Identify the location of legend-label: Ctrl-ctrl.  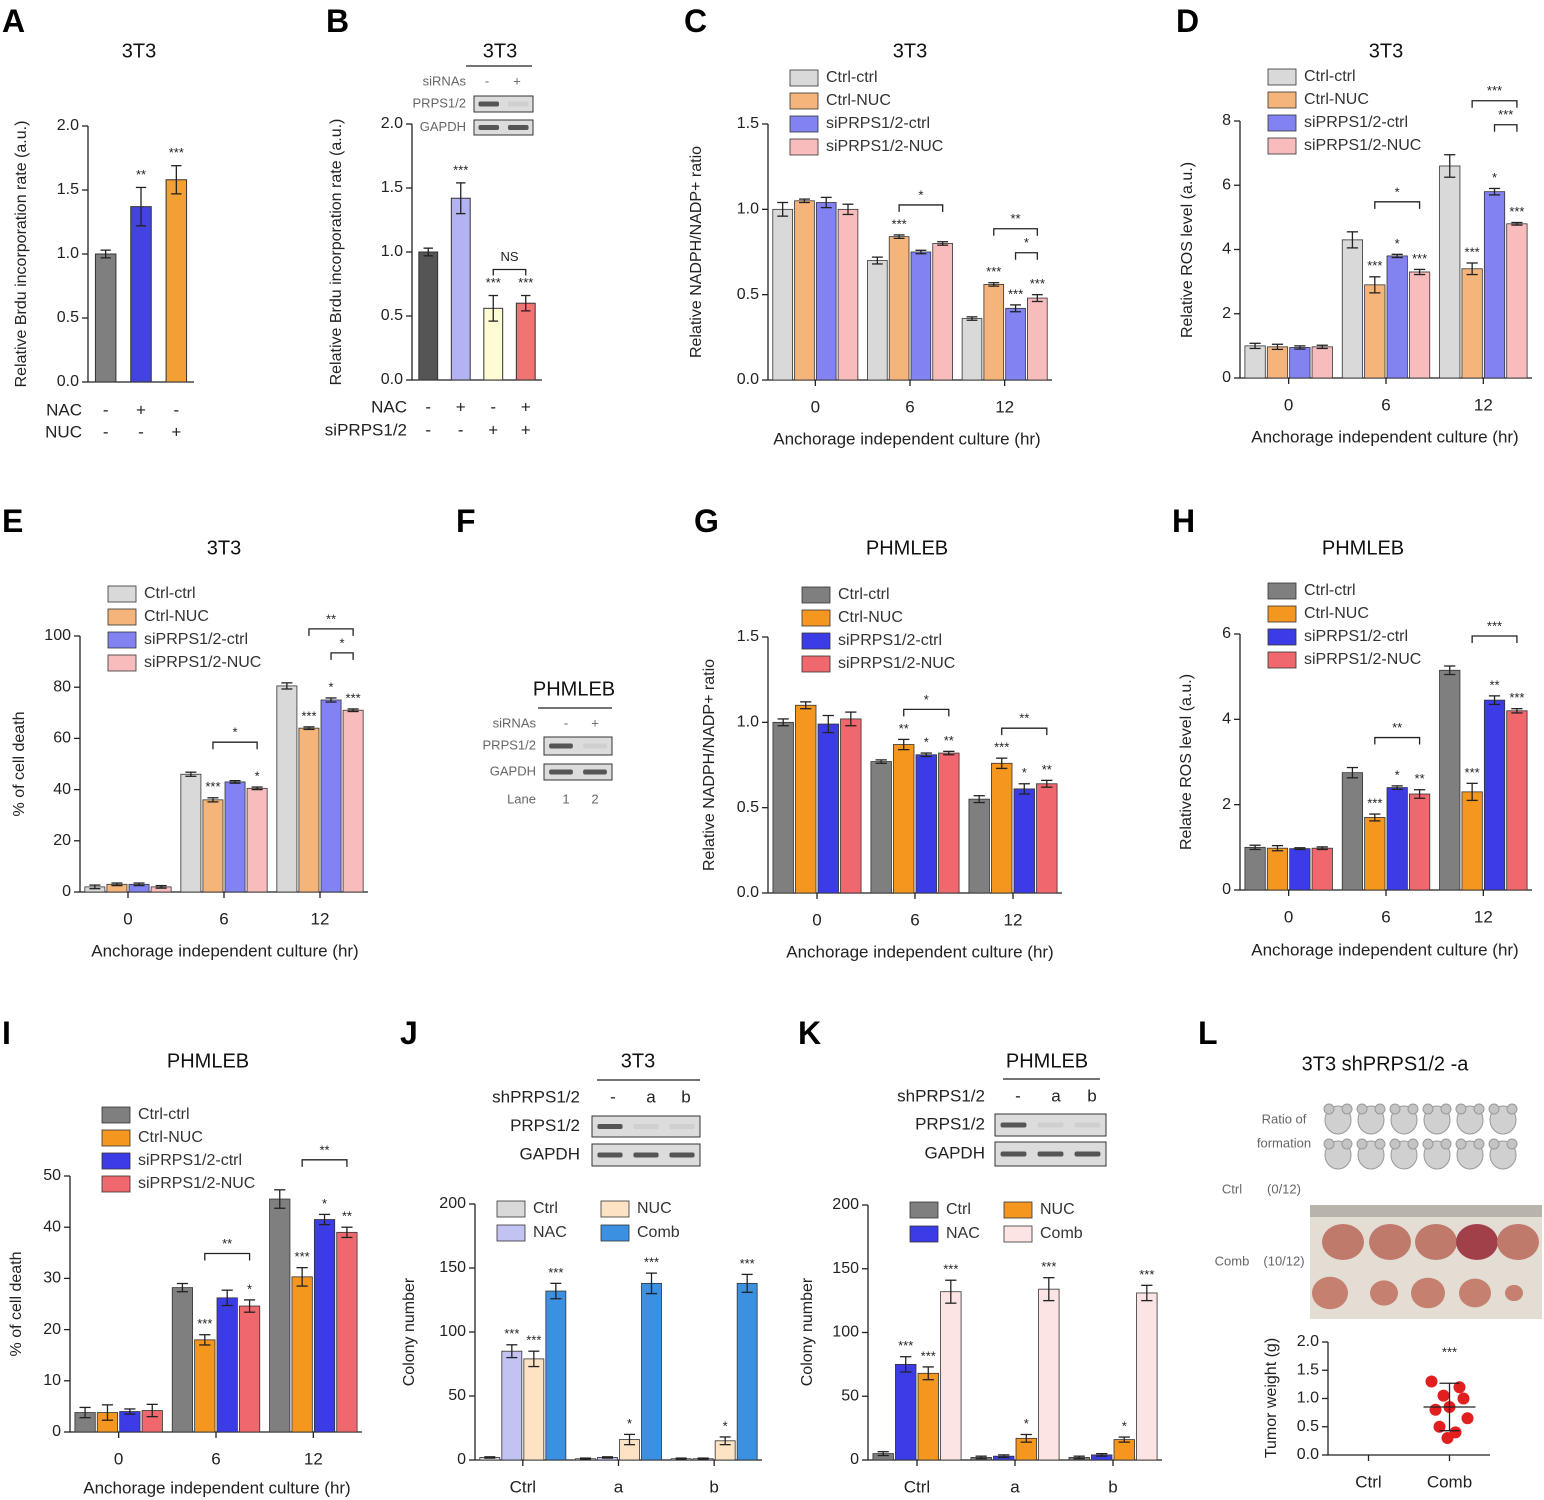
(164, 1114).